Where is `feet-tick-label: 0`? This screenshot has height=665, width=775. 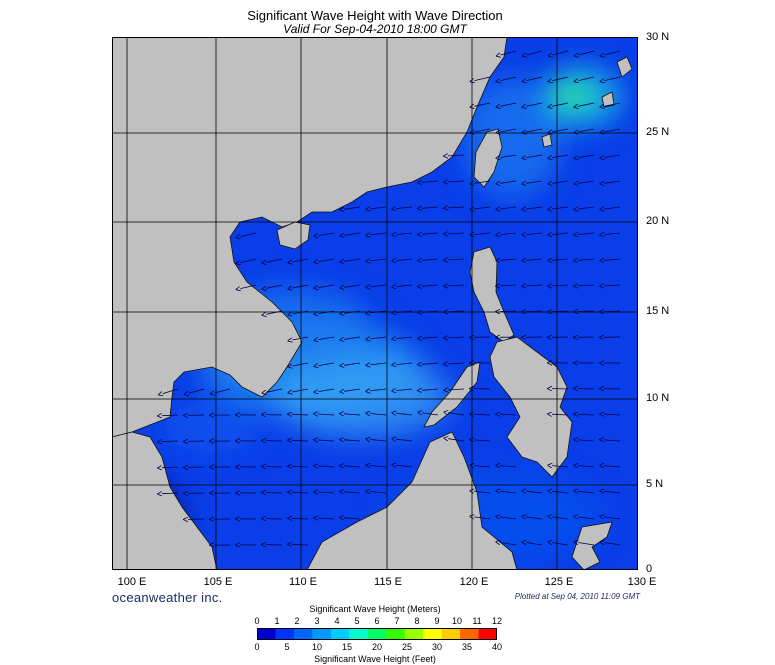
feet-tick-label: 0 is located at coordinates (257, 647).